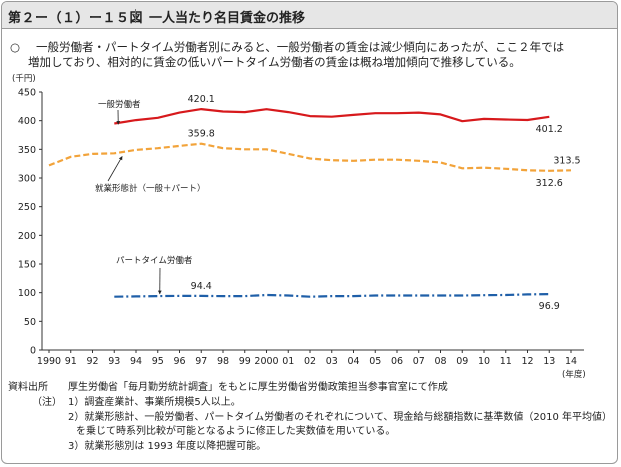  Describe the element at coordinates (27, 265) in the screenshot. I see `y-tick-label: 150` at that location.